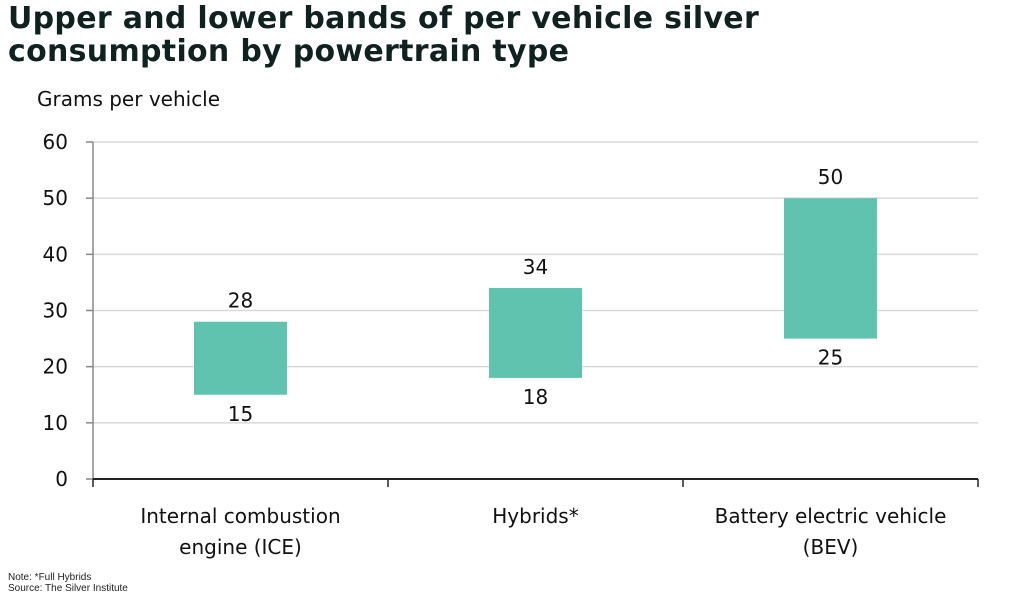 The width and height of the screenshot is (1024, 599). What do you see at coordinates (55, 142) in the screenshot?
I see `y-tick-label: 60` at bounding box center [55, 142].